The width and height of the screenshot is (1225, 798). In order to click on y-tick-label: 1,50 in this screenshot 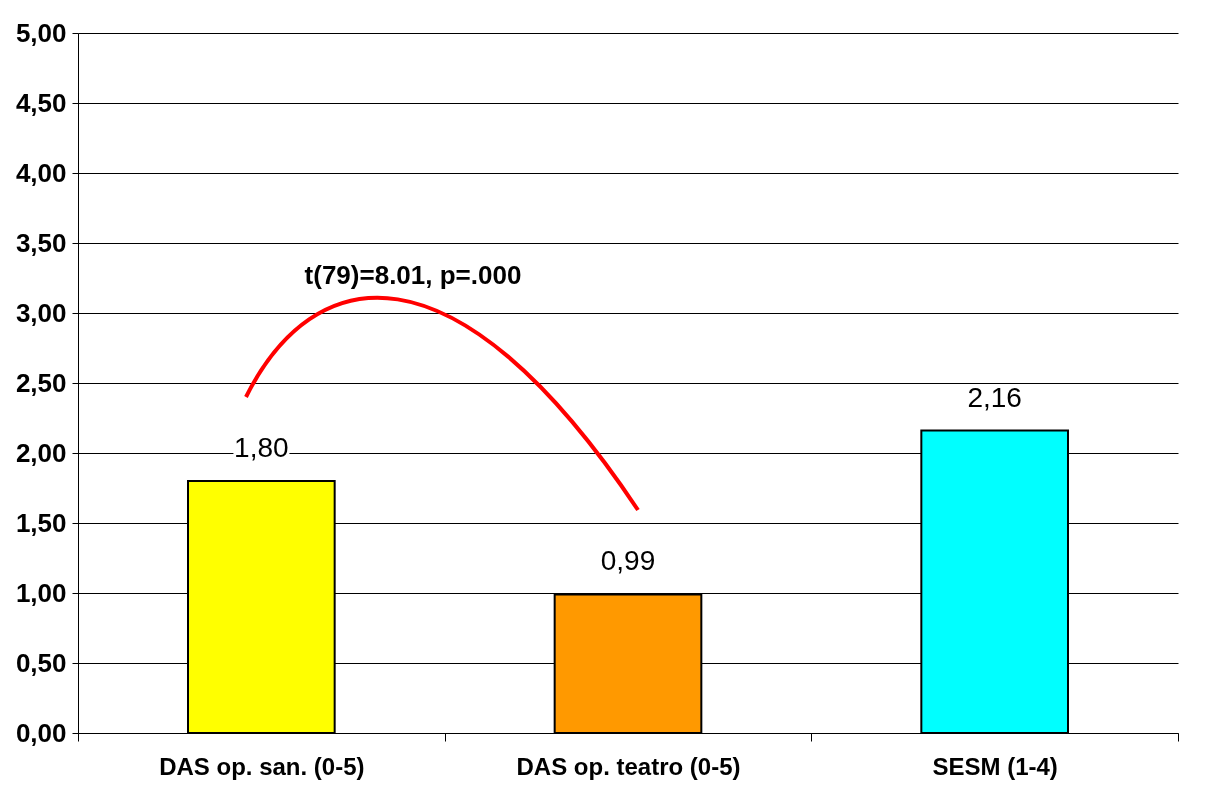, I will do `click(41, 522)`.